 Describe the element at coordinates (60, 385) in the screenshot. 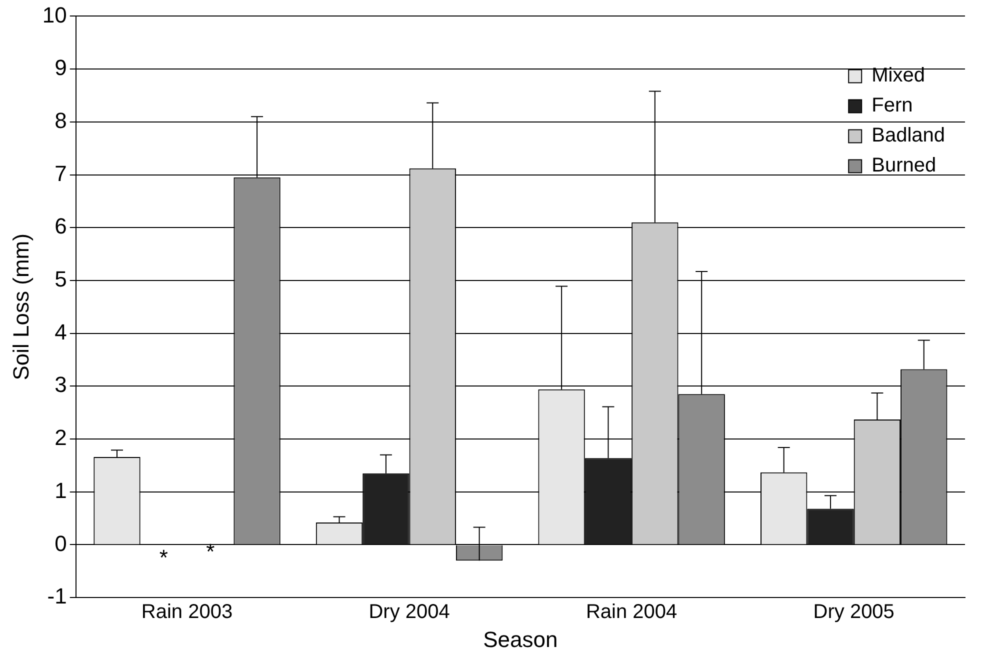

I see `y-tick-label: 3` at that location.